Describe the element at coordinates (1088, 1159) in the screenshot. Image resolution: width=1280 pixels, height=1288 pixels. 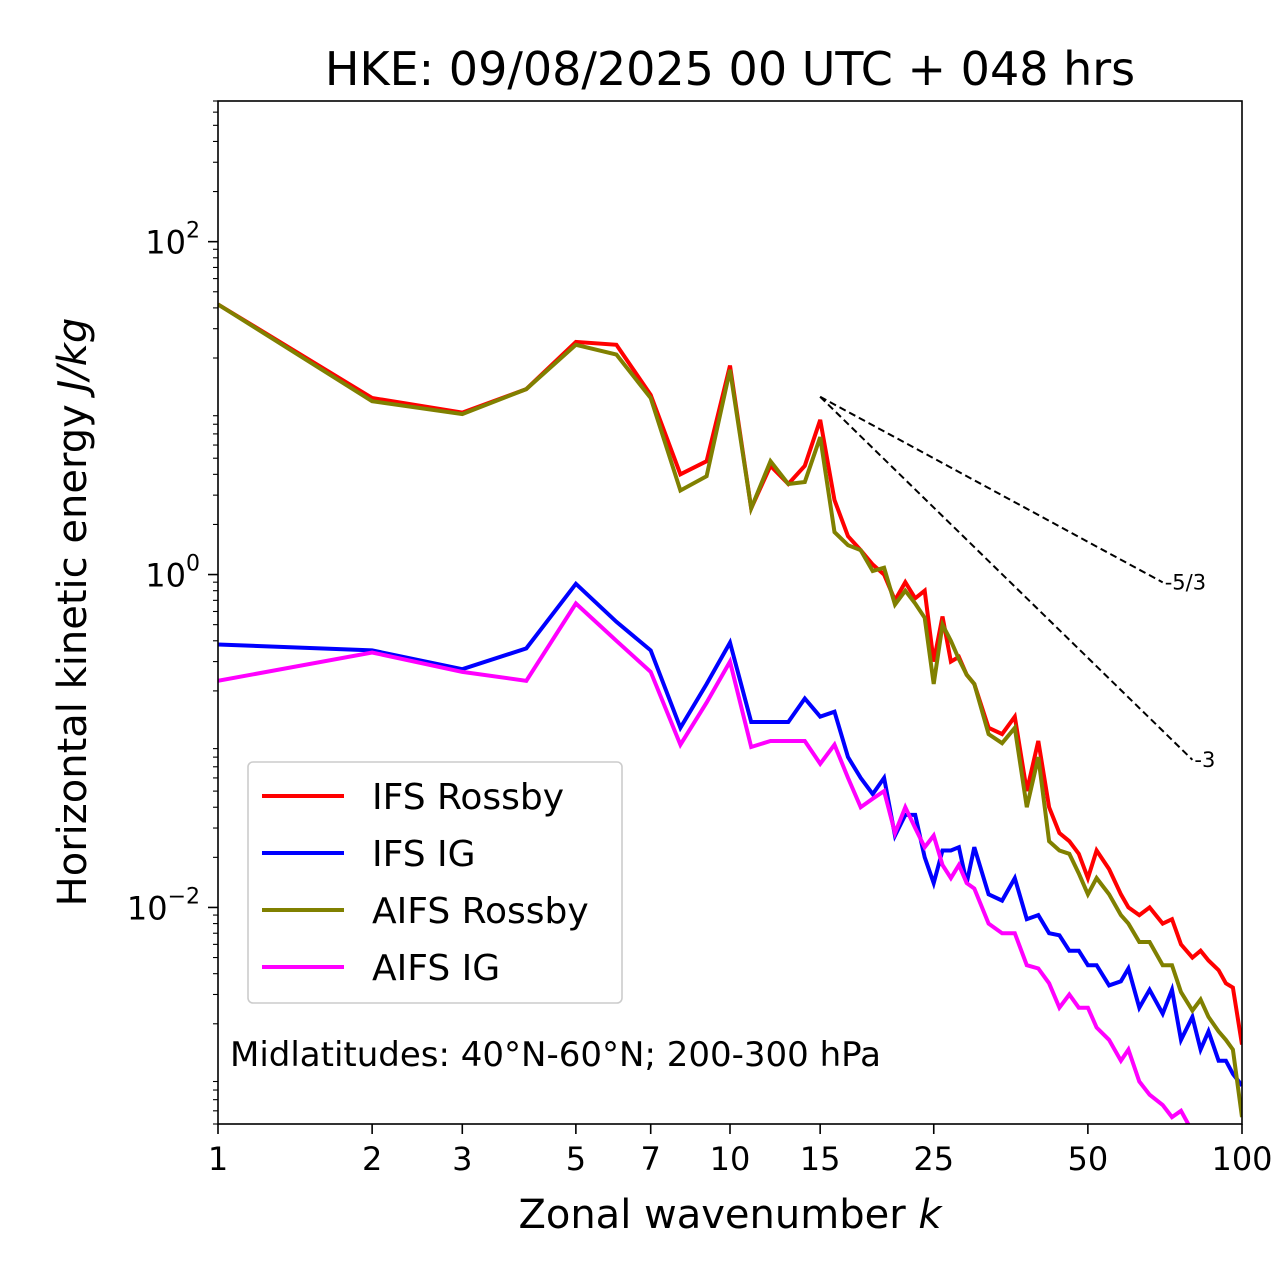
I see `x-tick-label: 50` at that location.